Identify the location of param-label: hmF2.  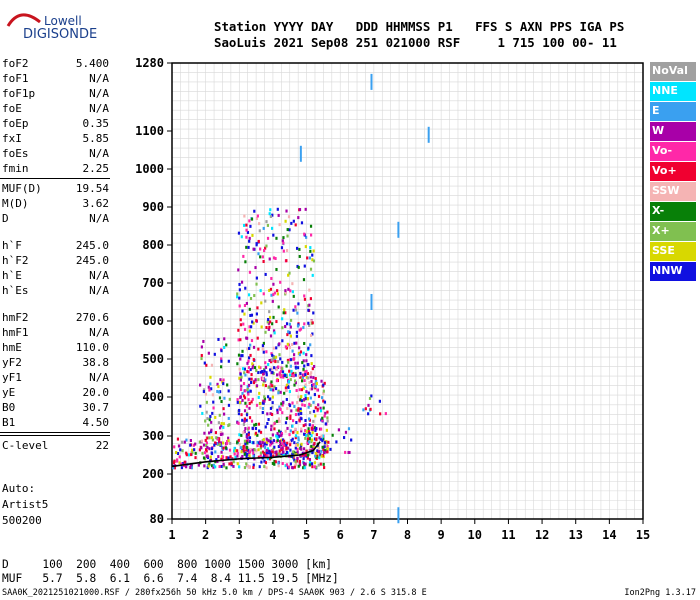
(15, 317).